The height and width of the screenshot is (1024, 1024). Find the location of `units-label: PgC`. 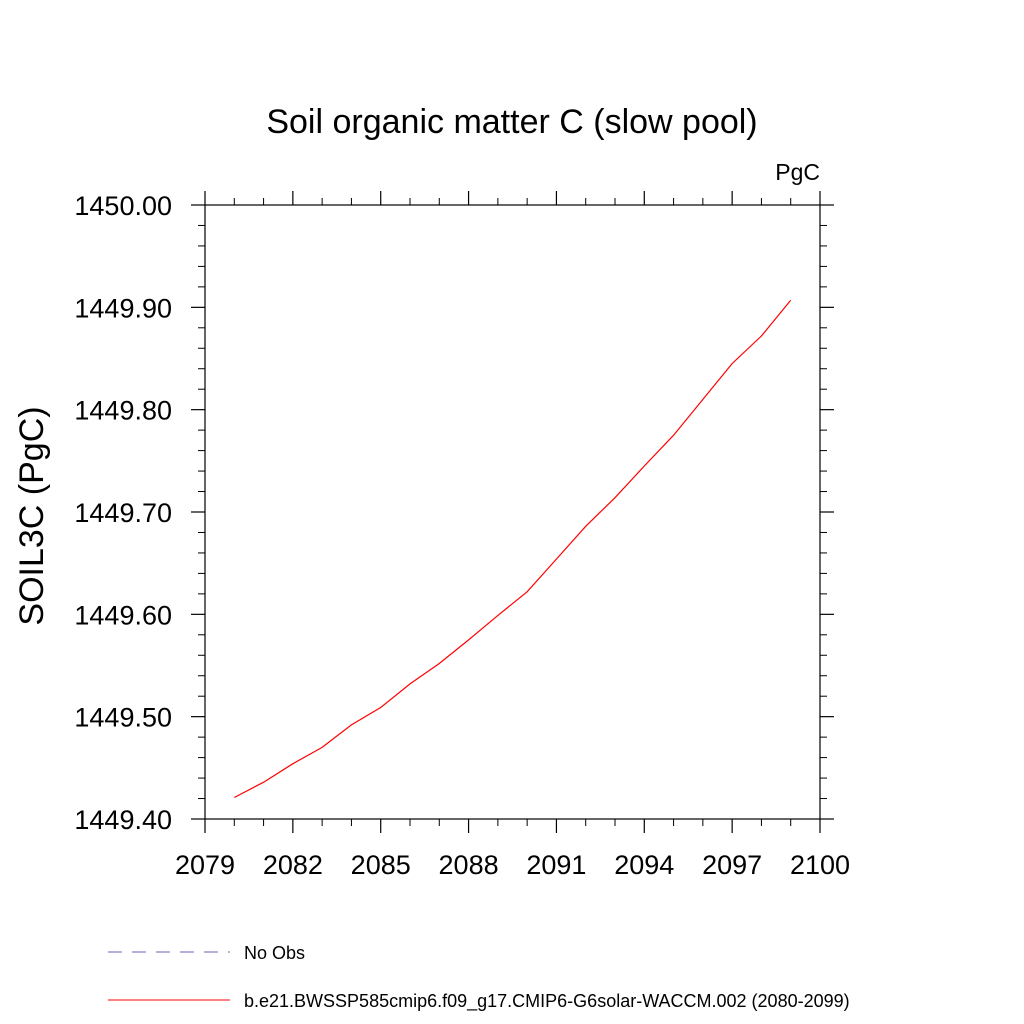

units-label: PgC is located at coordinates (797, 172).